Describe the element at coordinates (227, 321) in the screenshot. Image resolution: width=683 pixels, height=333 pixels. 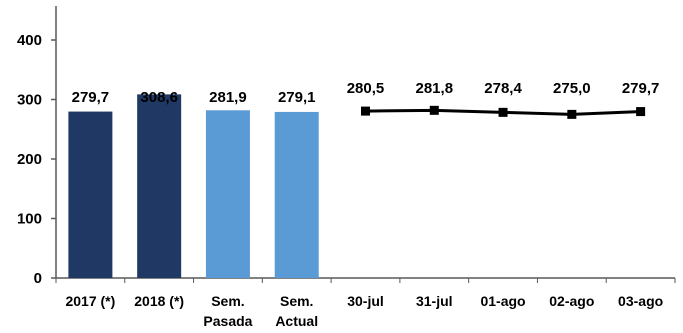
I see `category-label: Pasada` at that location.